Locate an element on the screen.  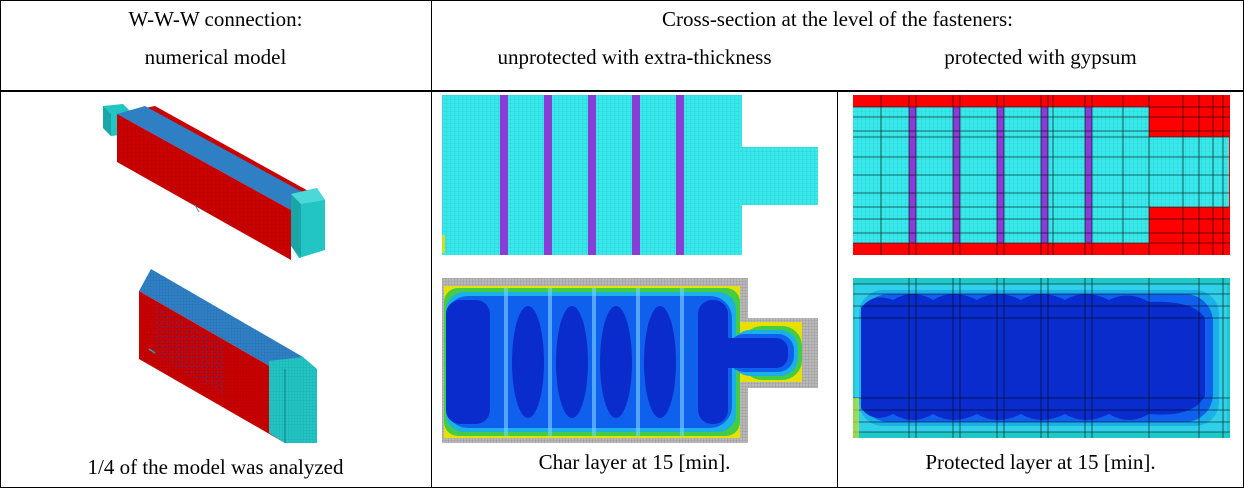
header-model-line1: W-W-W connection: is located at coordinates (215, 19).